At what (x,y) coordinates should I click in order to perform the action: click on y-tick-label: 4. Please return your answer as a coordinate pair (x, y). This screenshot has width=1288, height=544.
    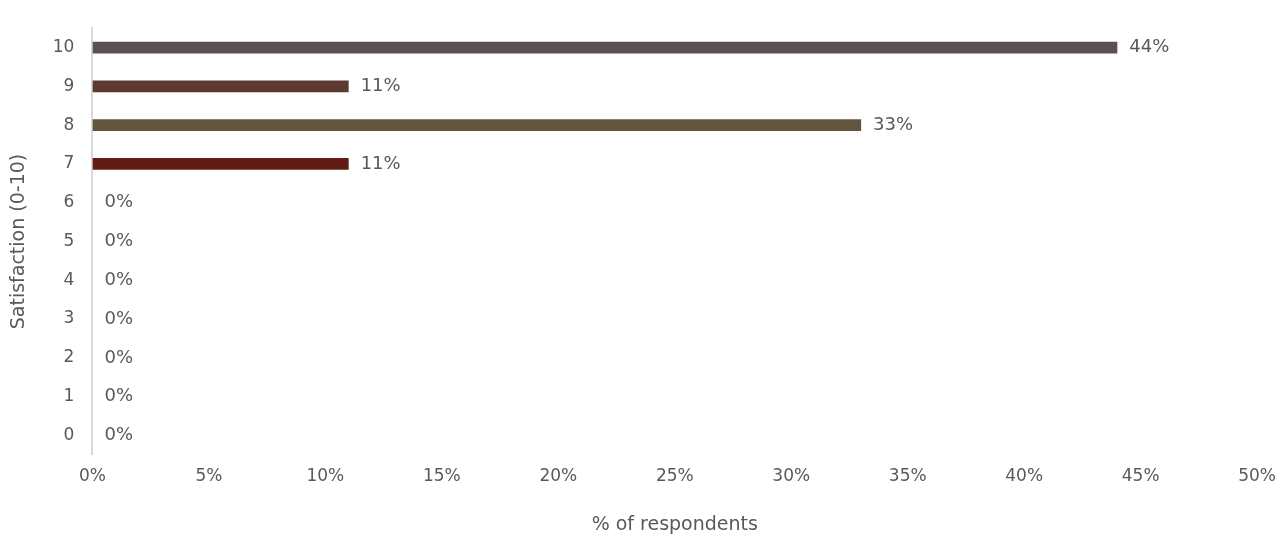
    Looking at the image, I should click on (69, 278).